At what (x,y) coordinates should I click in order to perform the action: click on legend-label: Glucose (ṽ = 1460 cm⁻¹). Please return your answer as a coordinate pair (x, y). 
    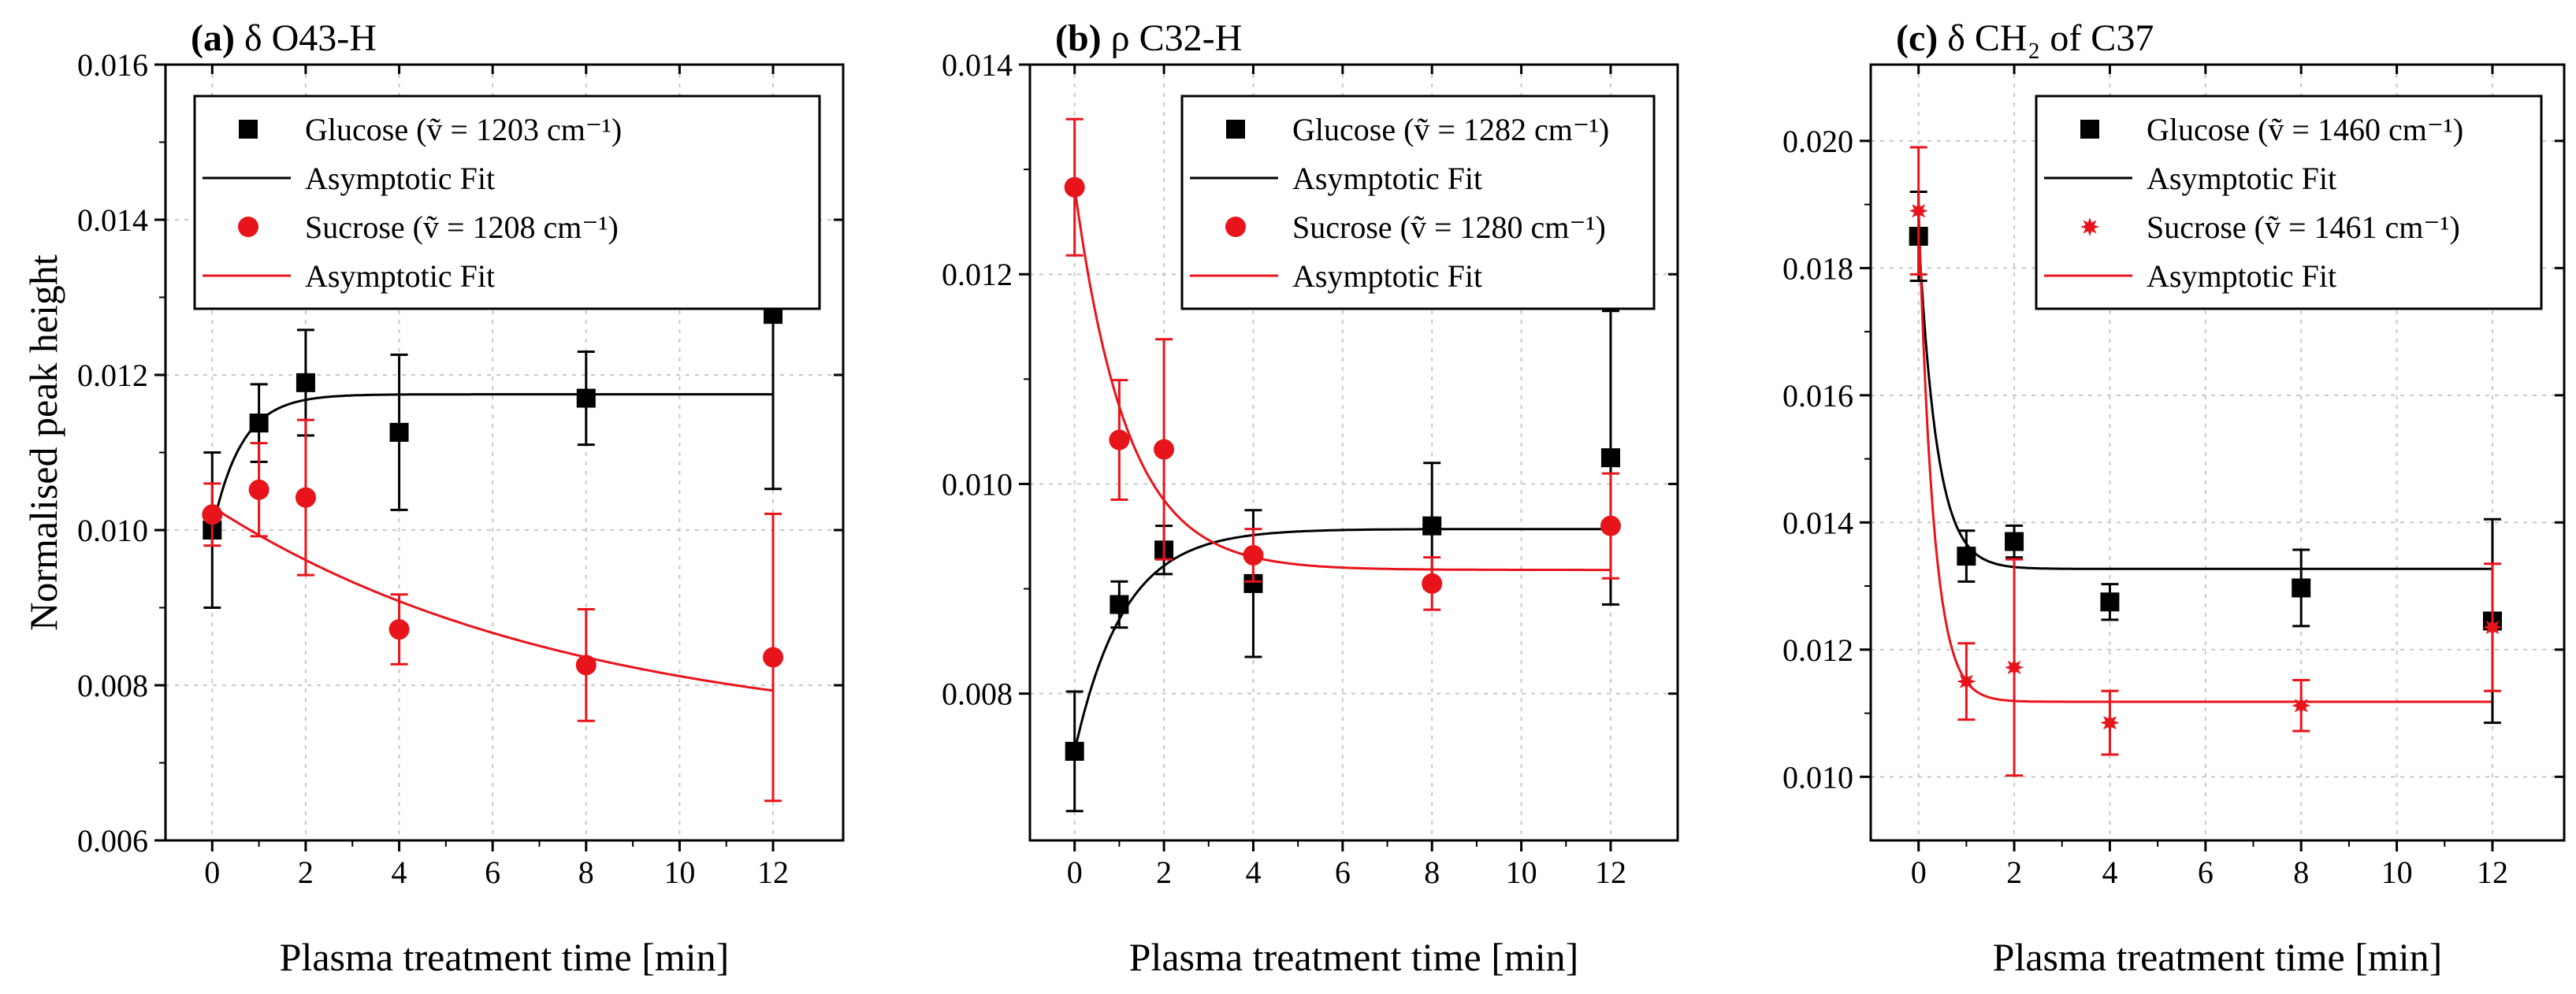
    Looking at the image, I should click on (2305, 129).